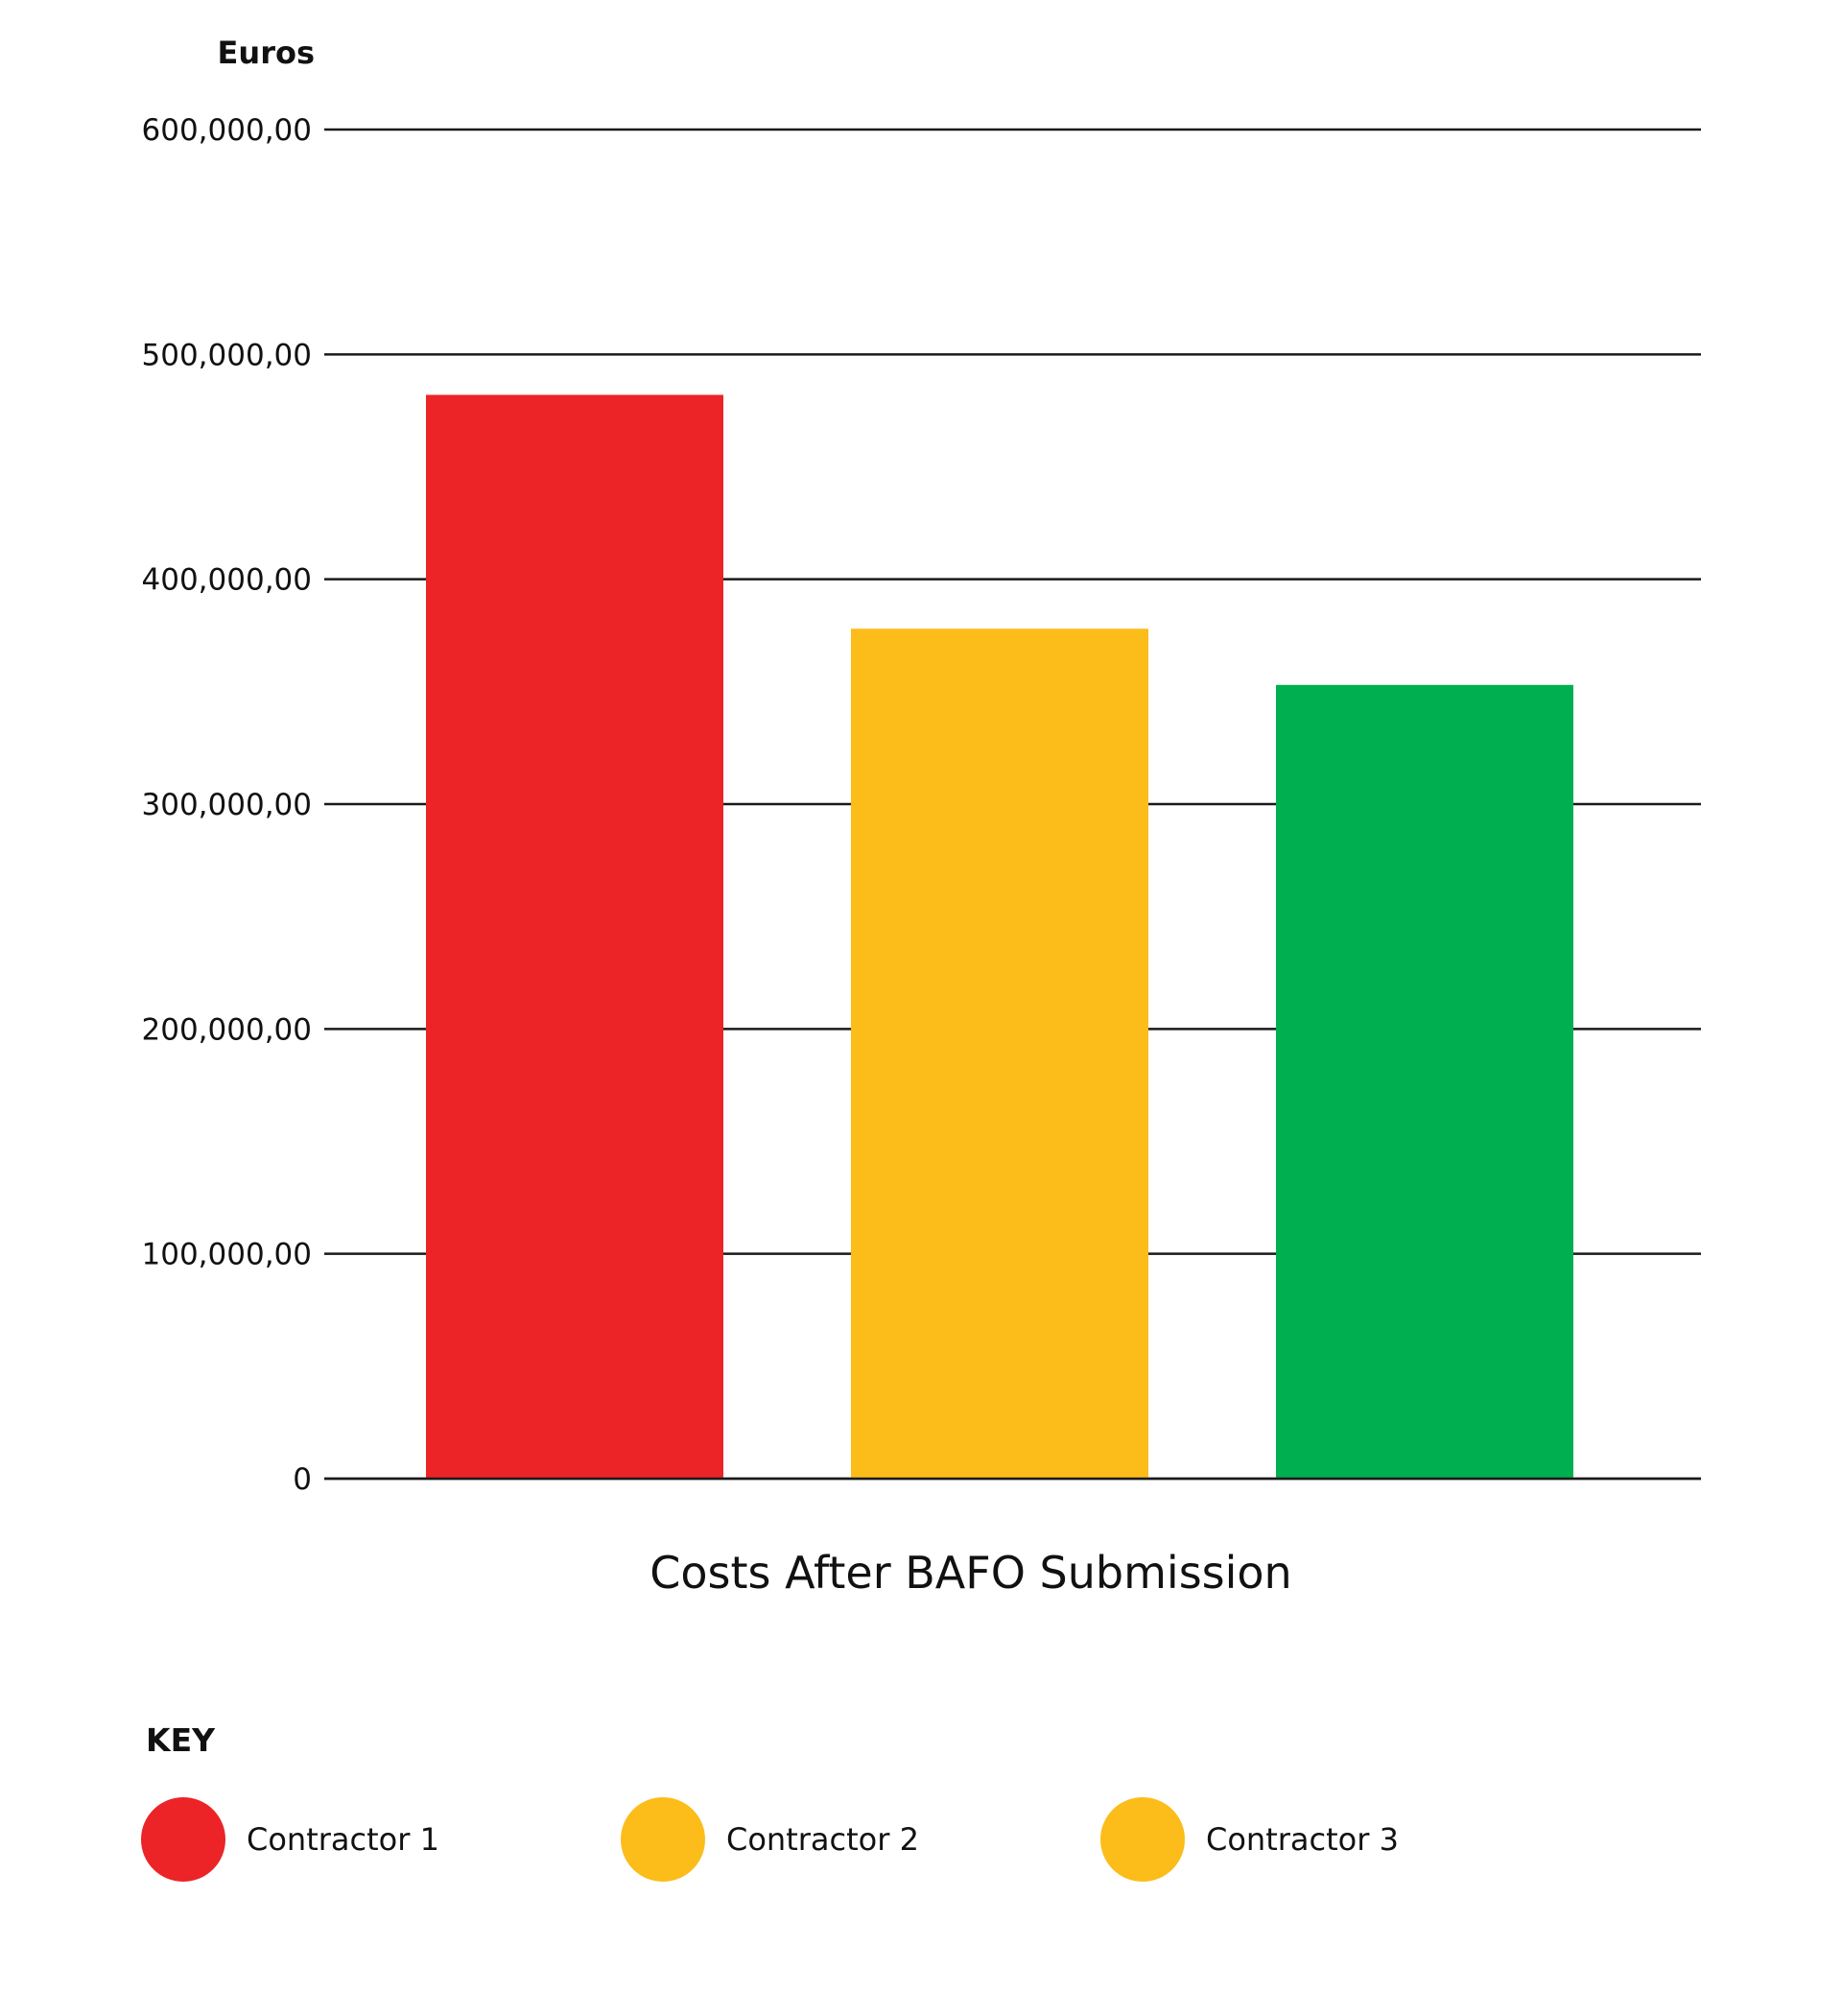 This screenshot has width=1842, height=2016. What do you see at coordinates (227, 355) in the screenshot?
I see `y-tick-label: 500,000,00` at bounding box center [227, 355].